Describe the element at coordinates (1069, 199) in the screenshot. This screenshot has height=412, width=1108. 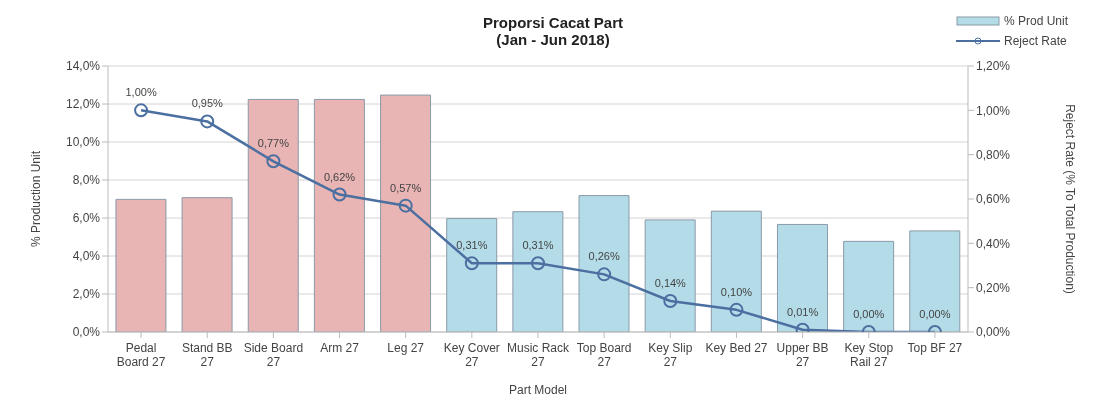
I see `y2-axis-title: Reject Rate (% To Total Production)` at that location.